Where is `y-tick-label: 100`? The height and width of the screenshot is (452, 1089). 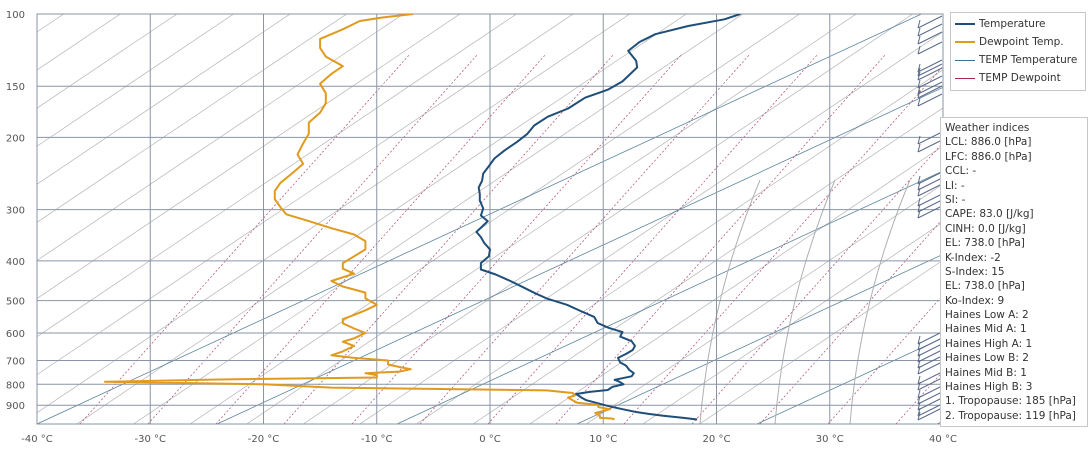
y-tick-label: 100 is located at coordinates (15, 15).